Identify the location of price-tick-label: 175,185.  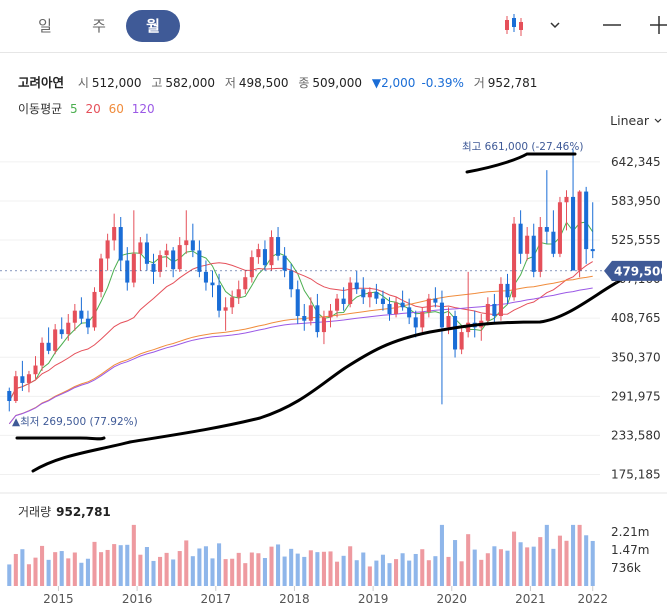
(636, 474).